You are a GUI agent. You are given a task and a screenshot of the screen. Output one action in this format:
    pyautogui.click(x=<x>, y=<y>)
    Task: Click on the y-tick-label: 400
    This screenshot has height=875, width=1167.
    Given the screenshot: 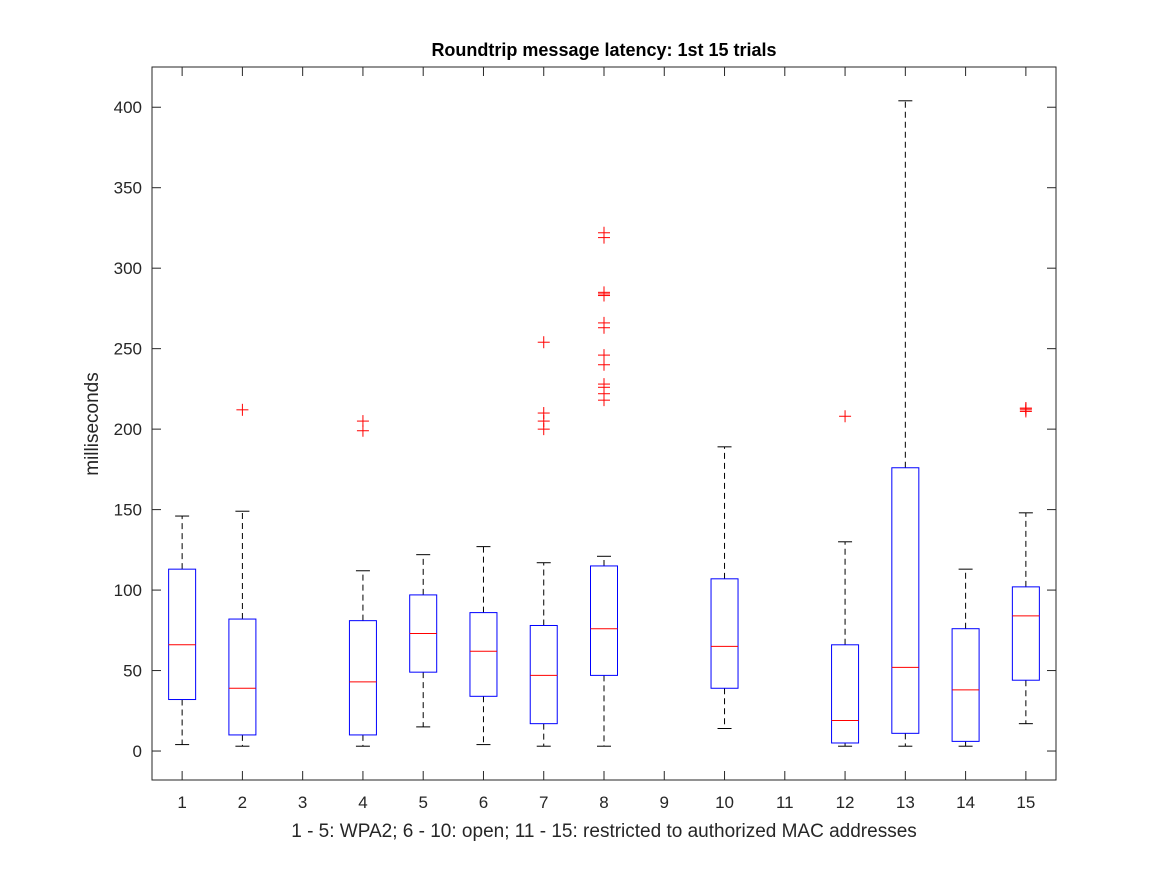 What is the action you would take?
    pyautogui.click(x=128, y=107)
    